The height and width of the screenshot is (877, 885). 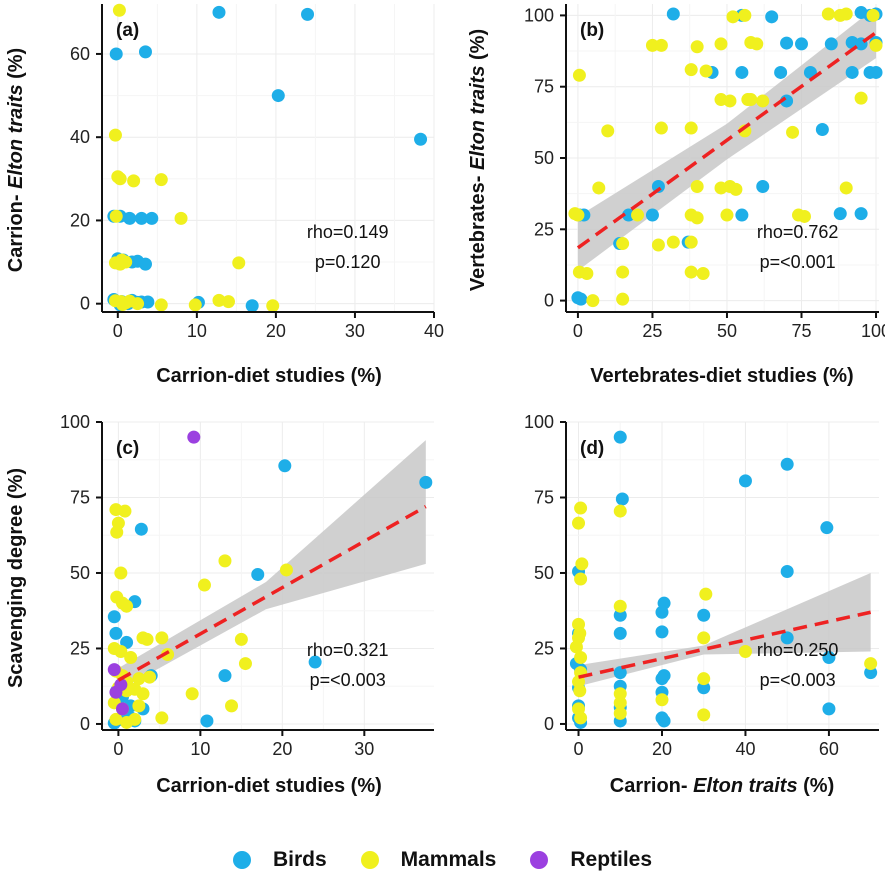 What do you see at coordinates (16, 578) in the screenshot?
I see `y-axis-title: Scavenging degree (%)` at bounding box center [16, 578].